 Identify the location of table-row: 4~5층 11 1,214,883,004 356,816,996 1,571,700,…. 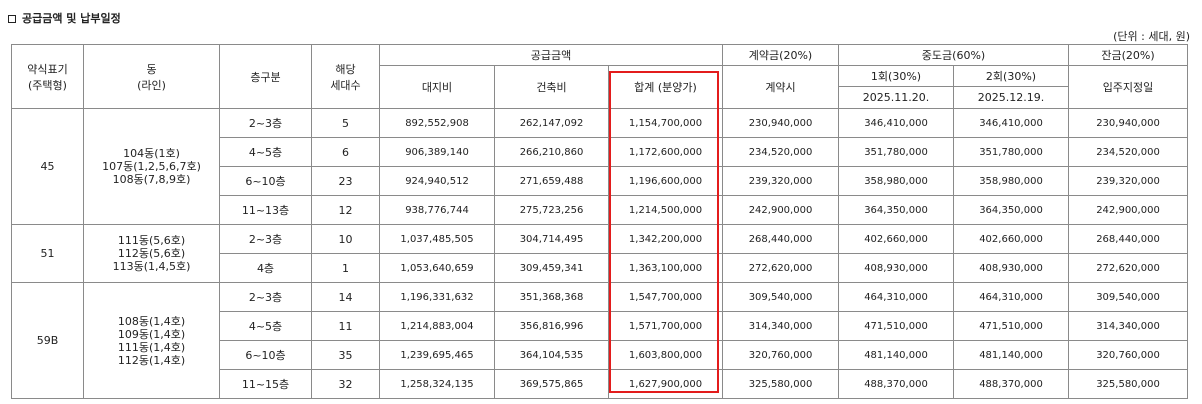
(600, 326).